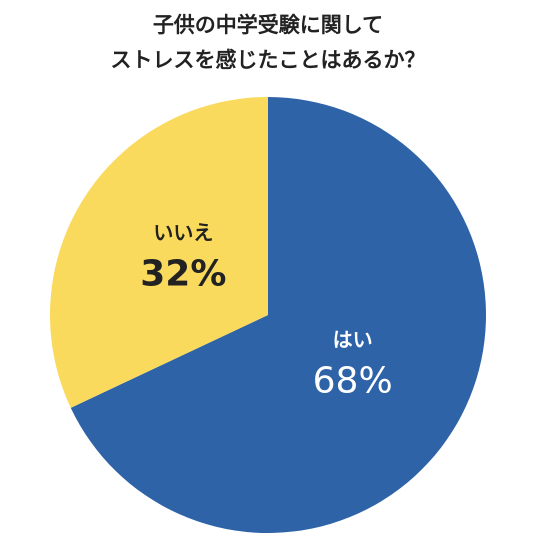 This screenshot has height=536, width=536. I want to click on chart-title-line-2: ストレスを感じたことはあるか？, so click(268, 60).